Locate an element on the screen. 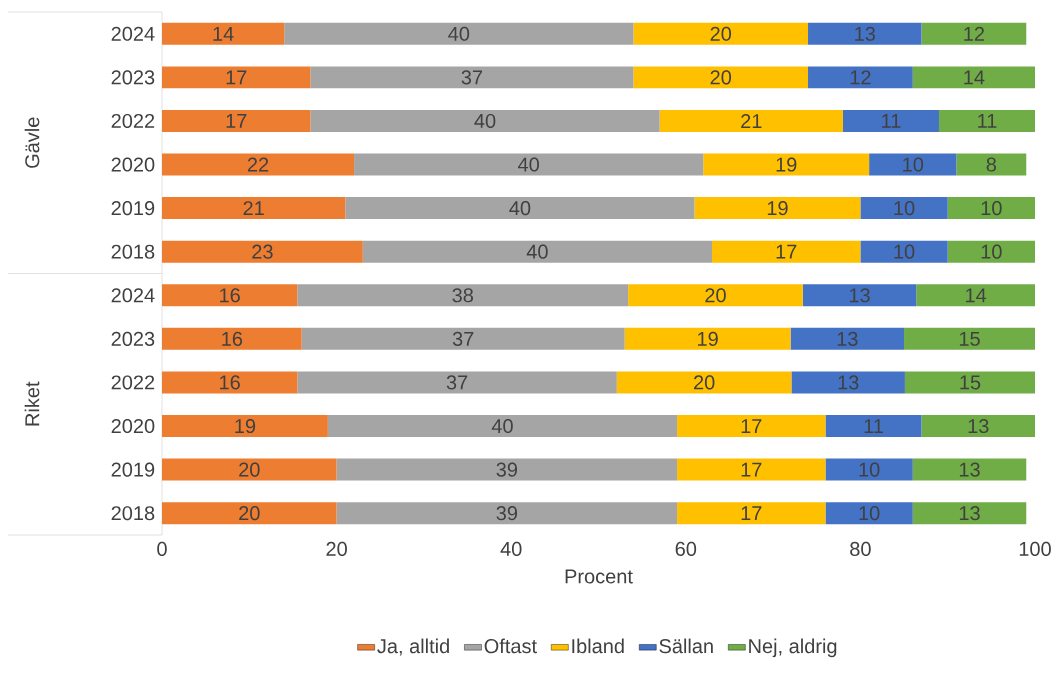  data-label: 39 is located at coordinates (507, 469).